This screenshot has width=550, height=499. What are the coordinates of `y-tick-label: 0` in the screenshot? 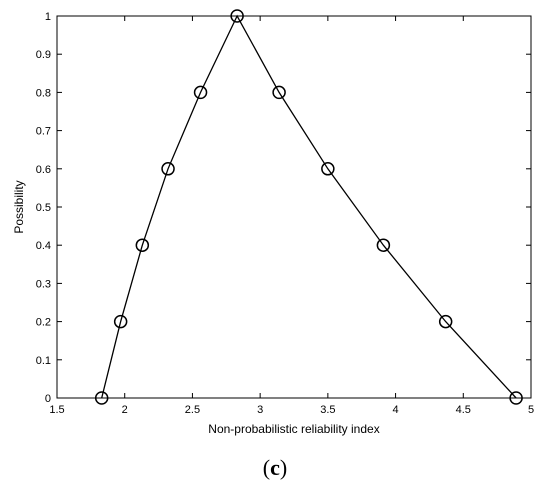 It's located at (48, 399).